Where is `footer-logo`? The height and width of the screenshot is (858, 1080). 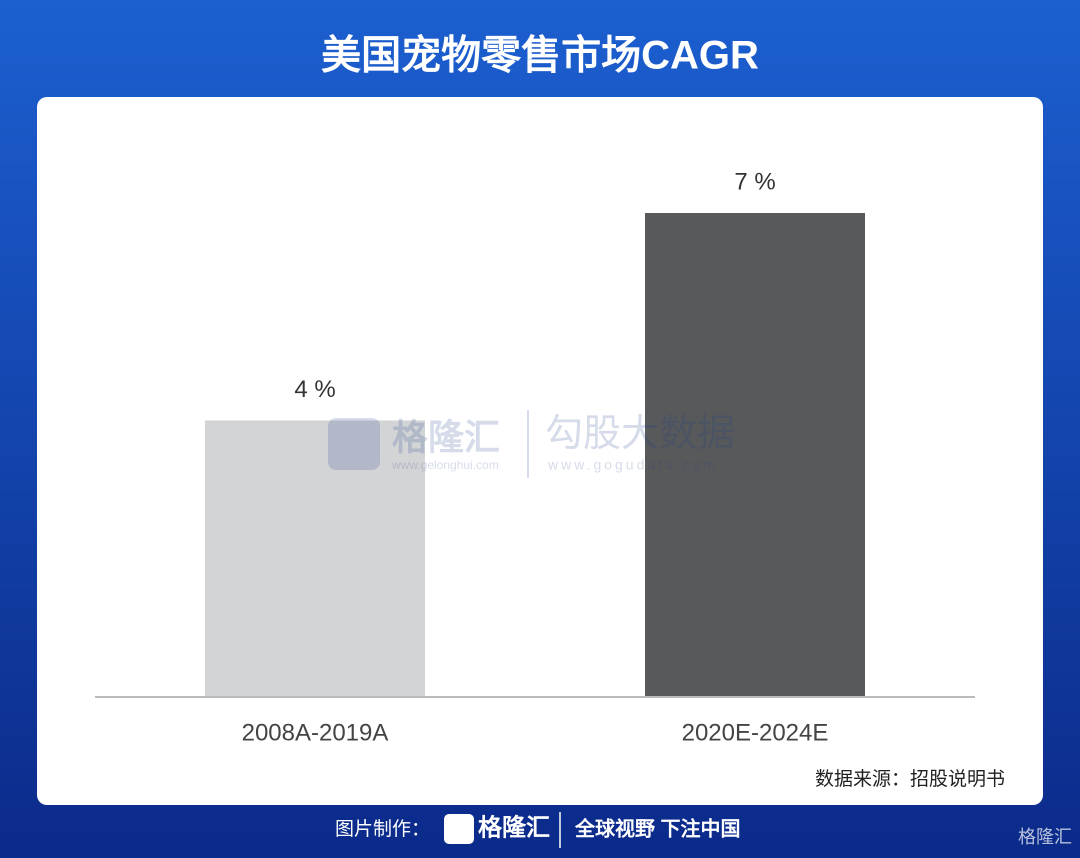 footer-logo is located at coordinates (459, 829).